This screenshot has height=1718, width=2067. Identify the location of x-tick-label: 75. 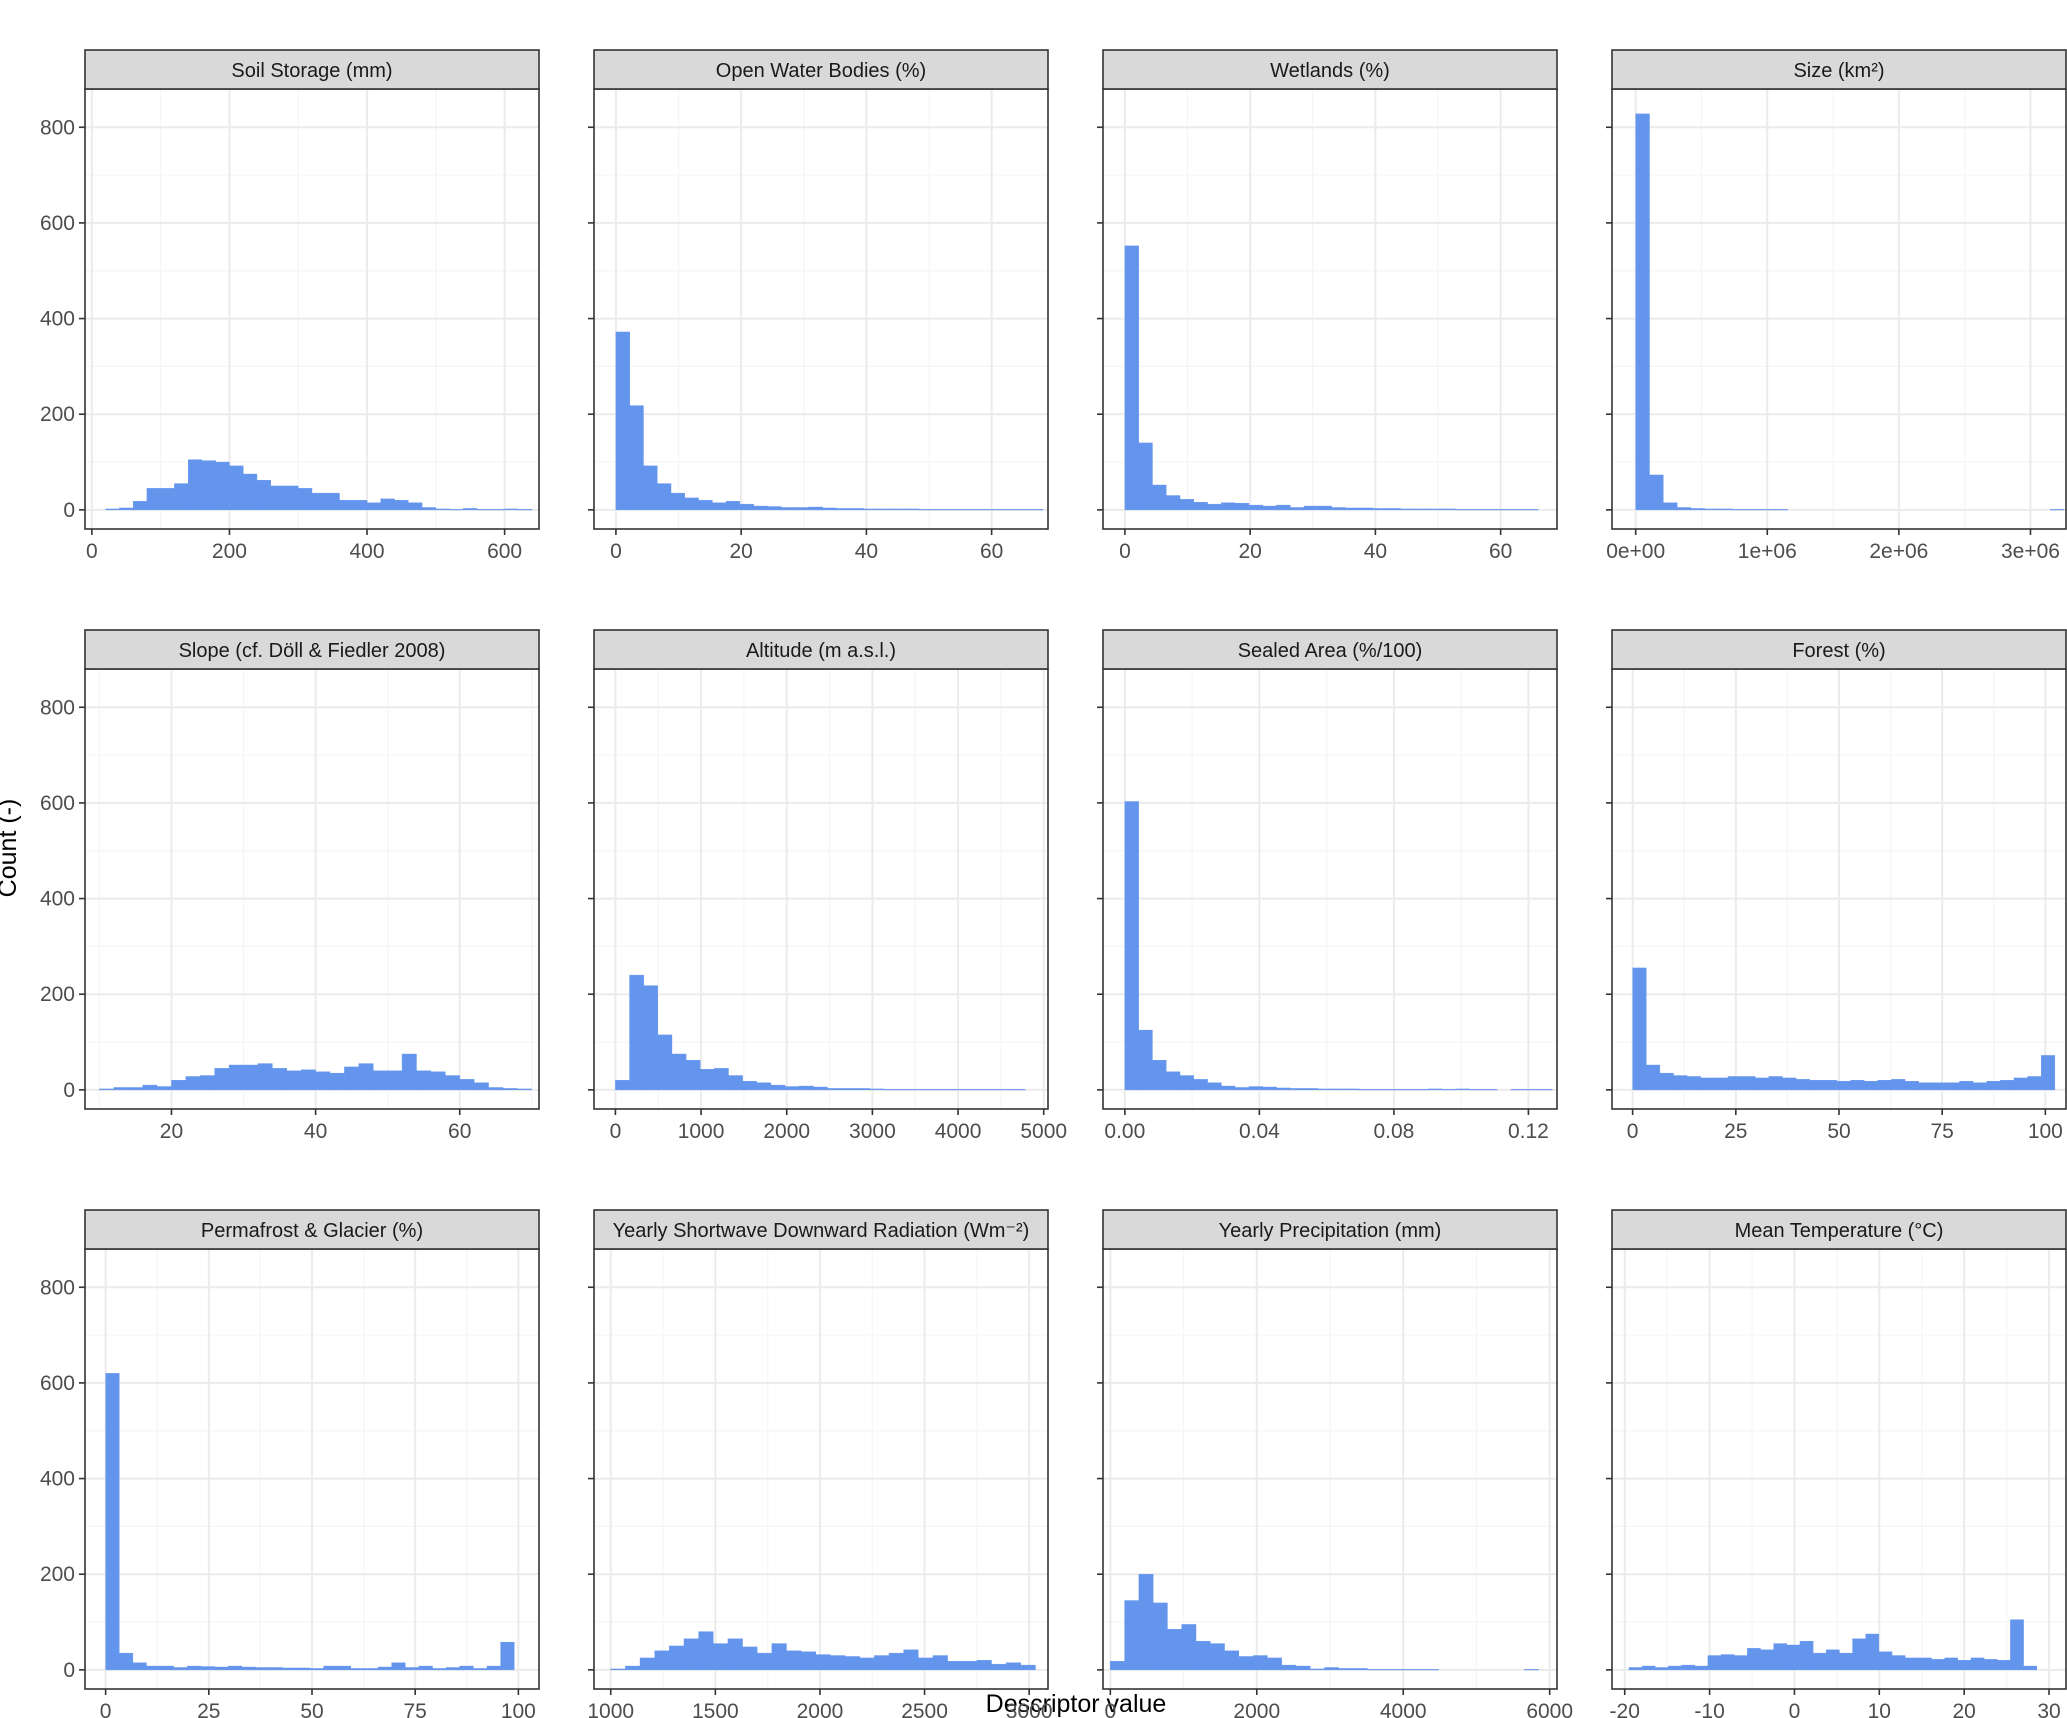
(1942, 1131).